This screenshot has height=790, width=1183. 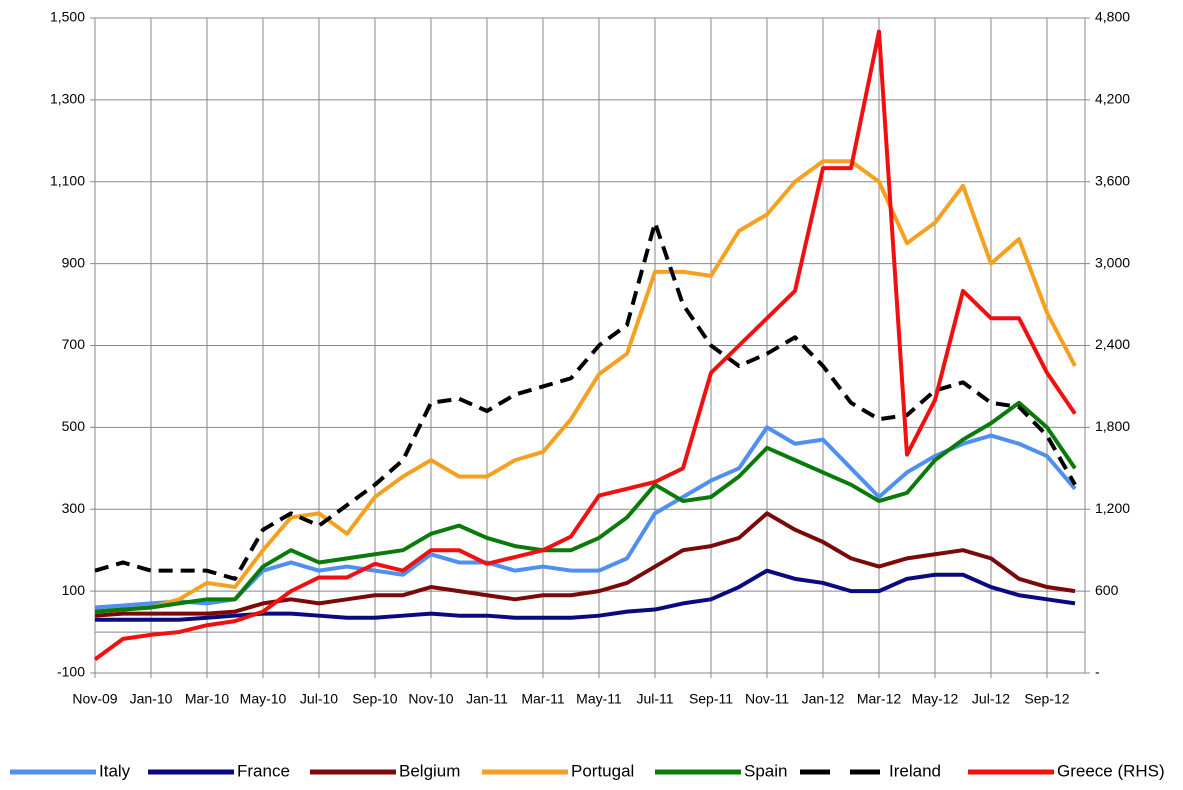 I want to click on x-tick-label: Nov-10, so click(x=430, y=699).